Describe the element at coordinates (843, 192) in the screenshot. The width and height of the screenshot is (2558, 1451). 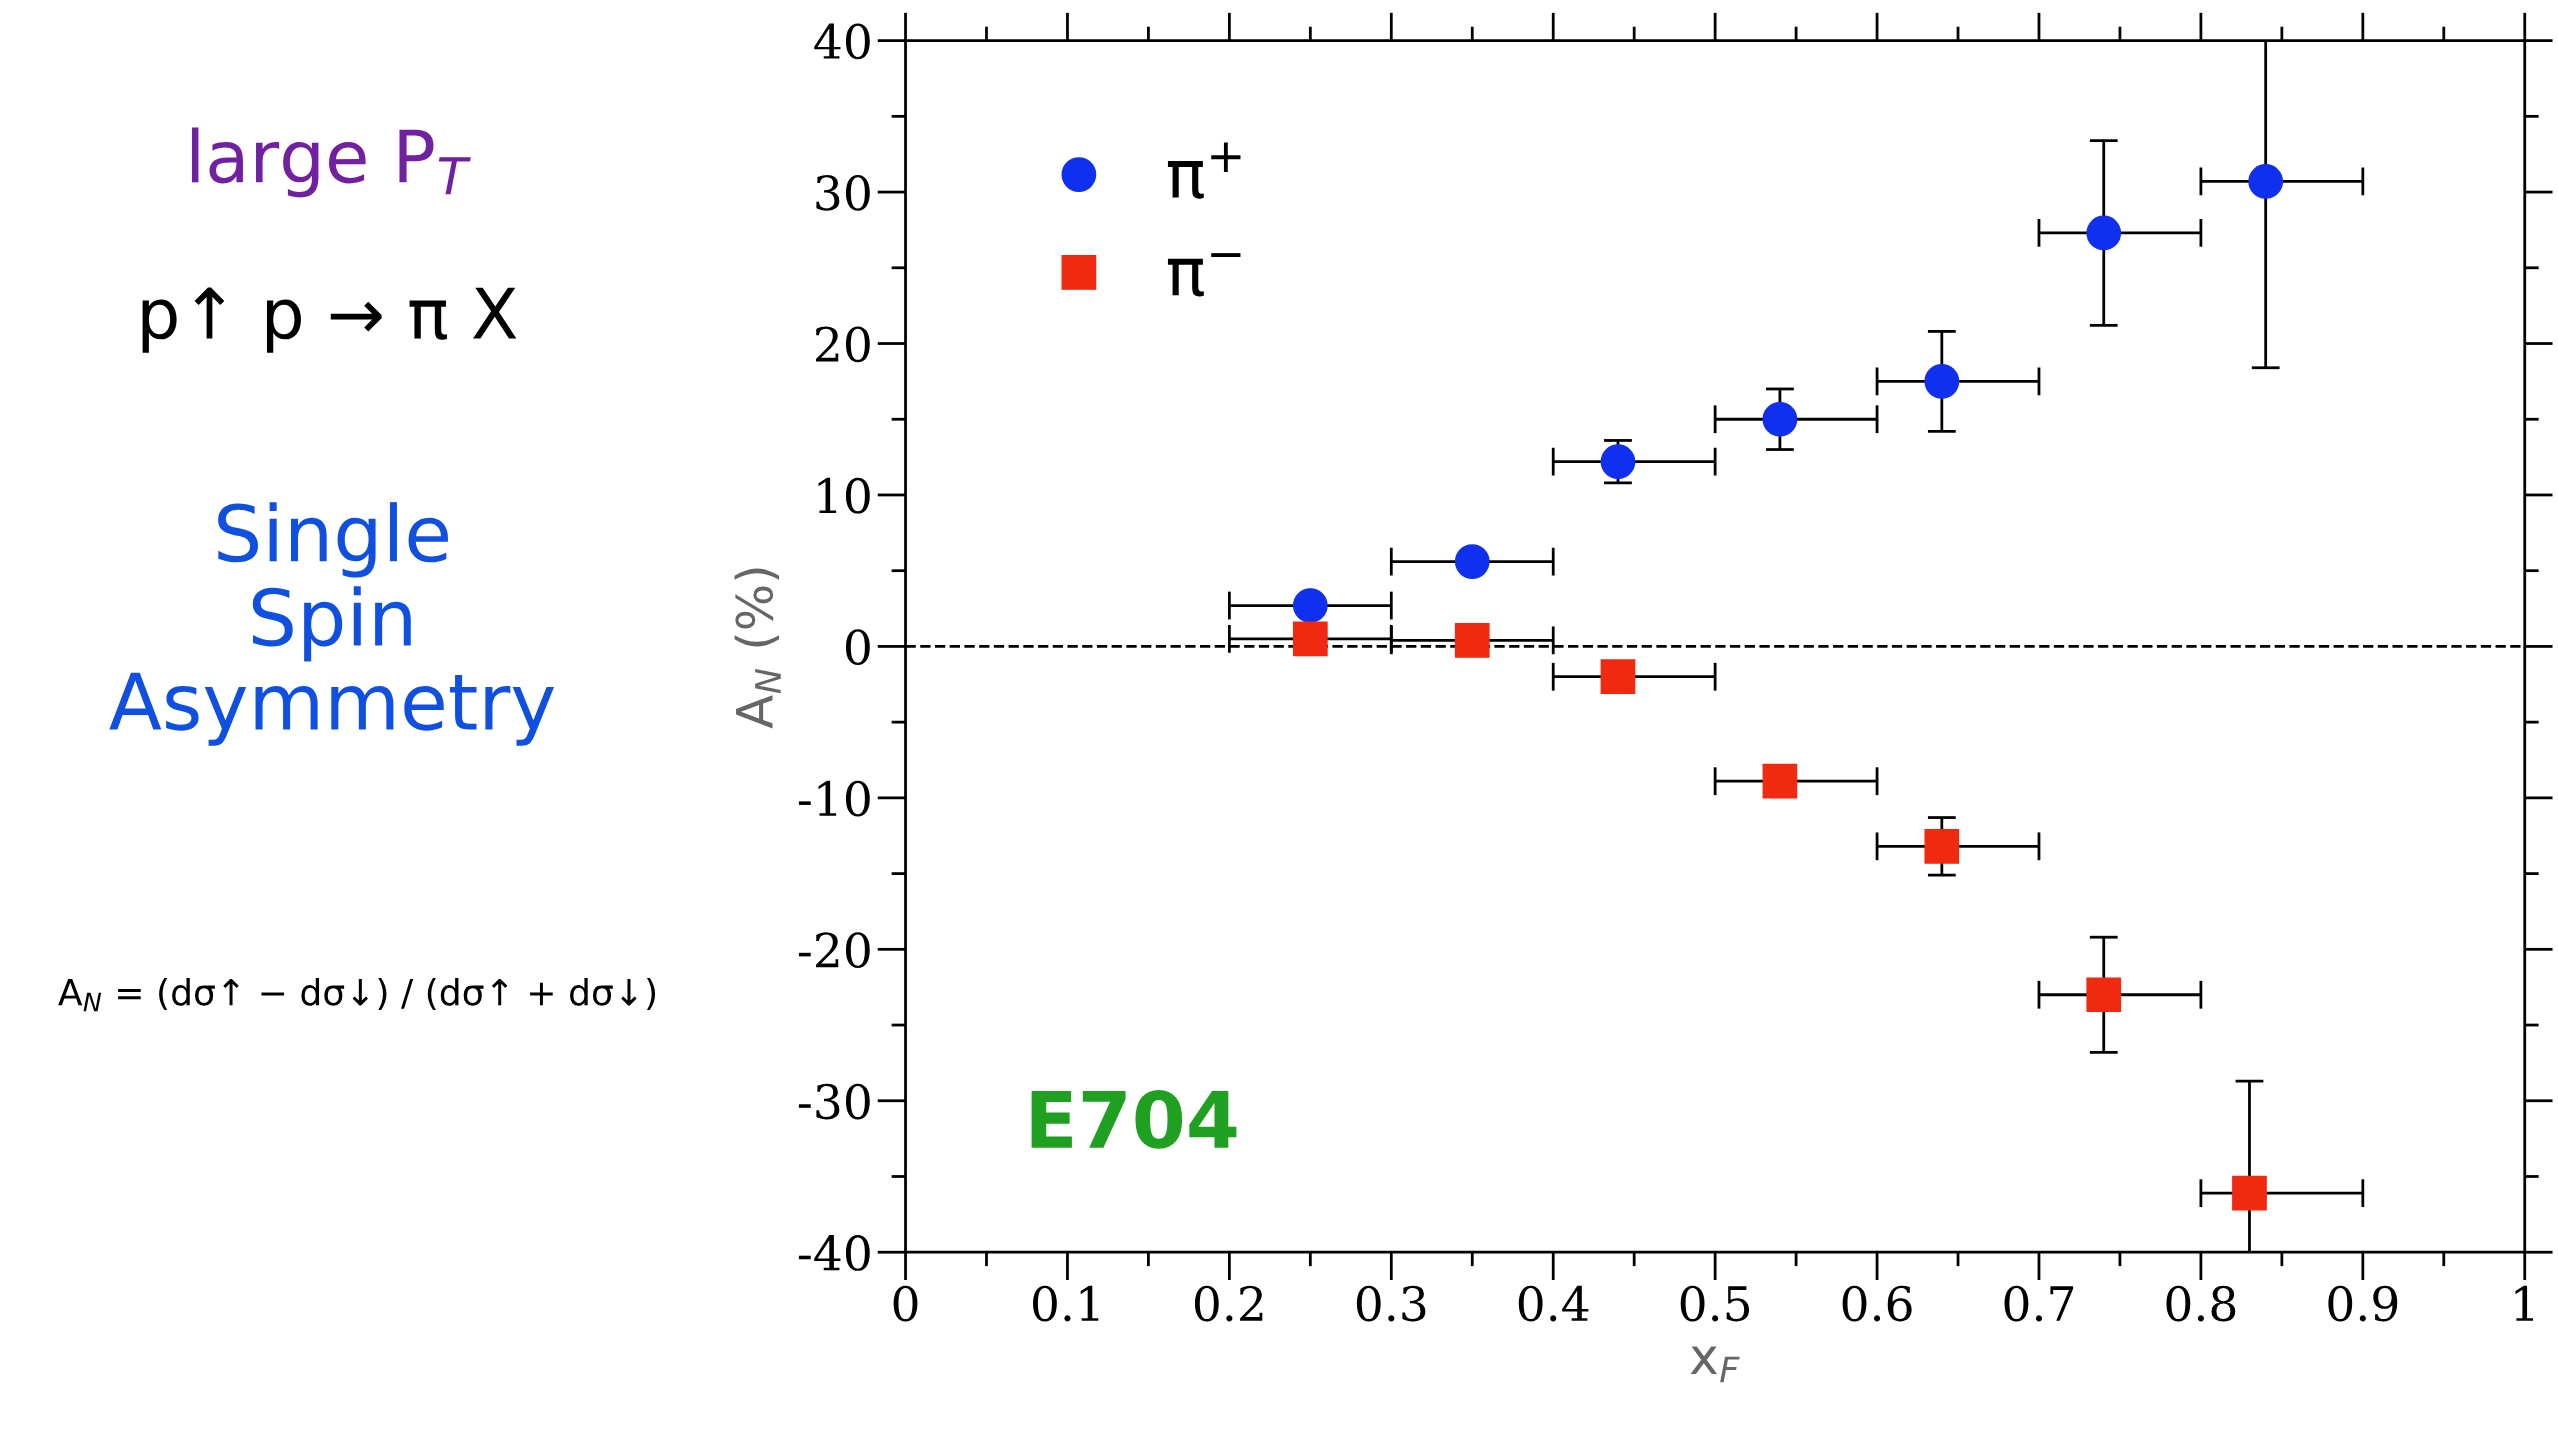
I see `y-tick-label: 30` at that location.